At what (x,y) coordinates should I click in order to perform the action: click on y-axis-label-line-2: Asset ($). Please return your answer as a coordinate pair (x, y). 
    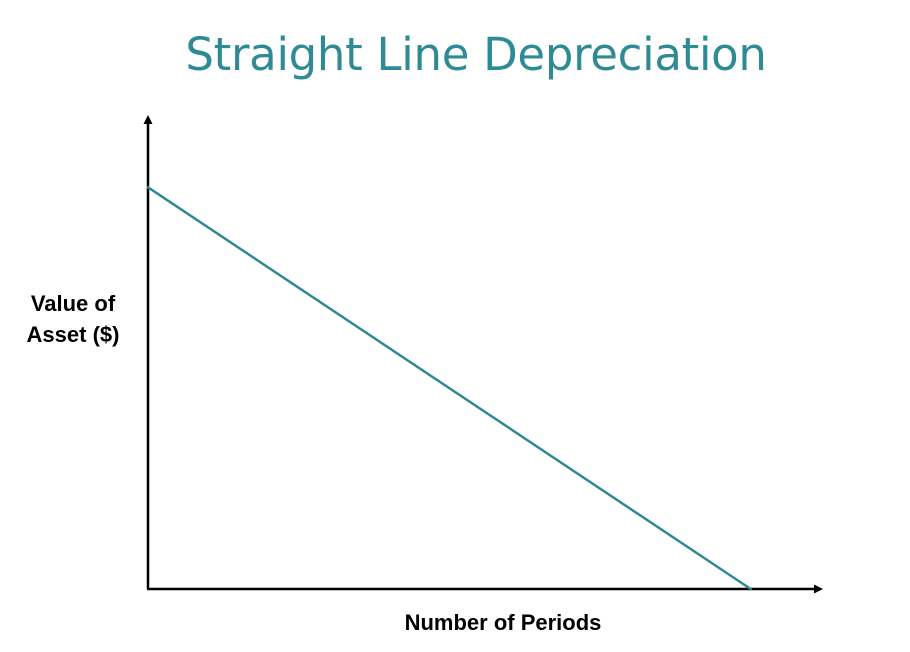
    Looking at the image, I should click on (73, 334).